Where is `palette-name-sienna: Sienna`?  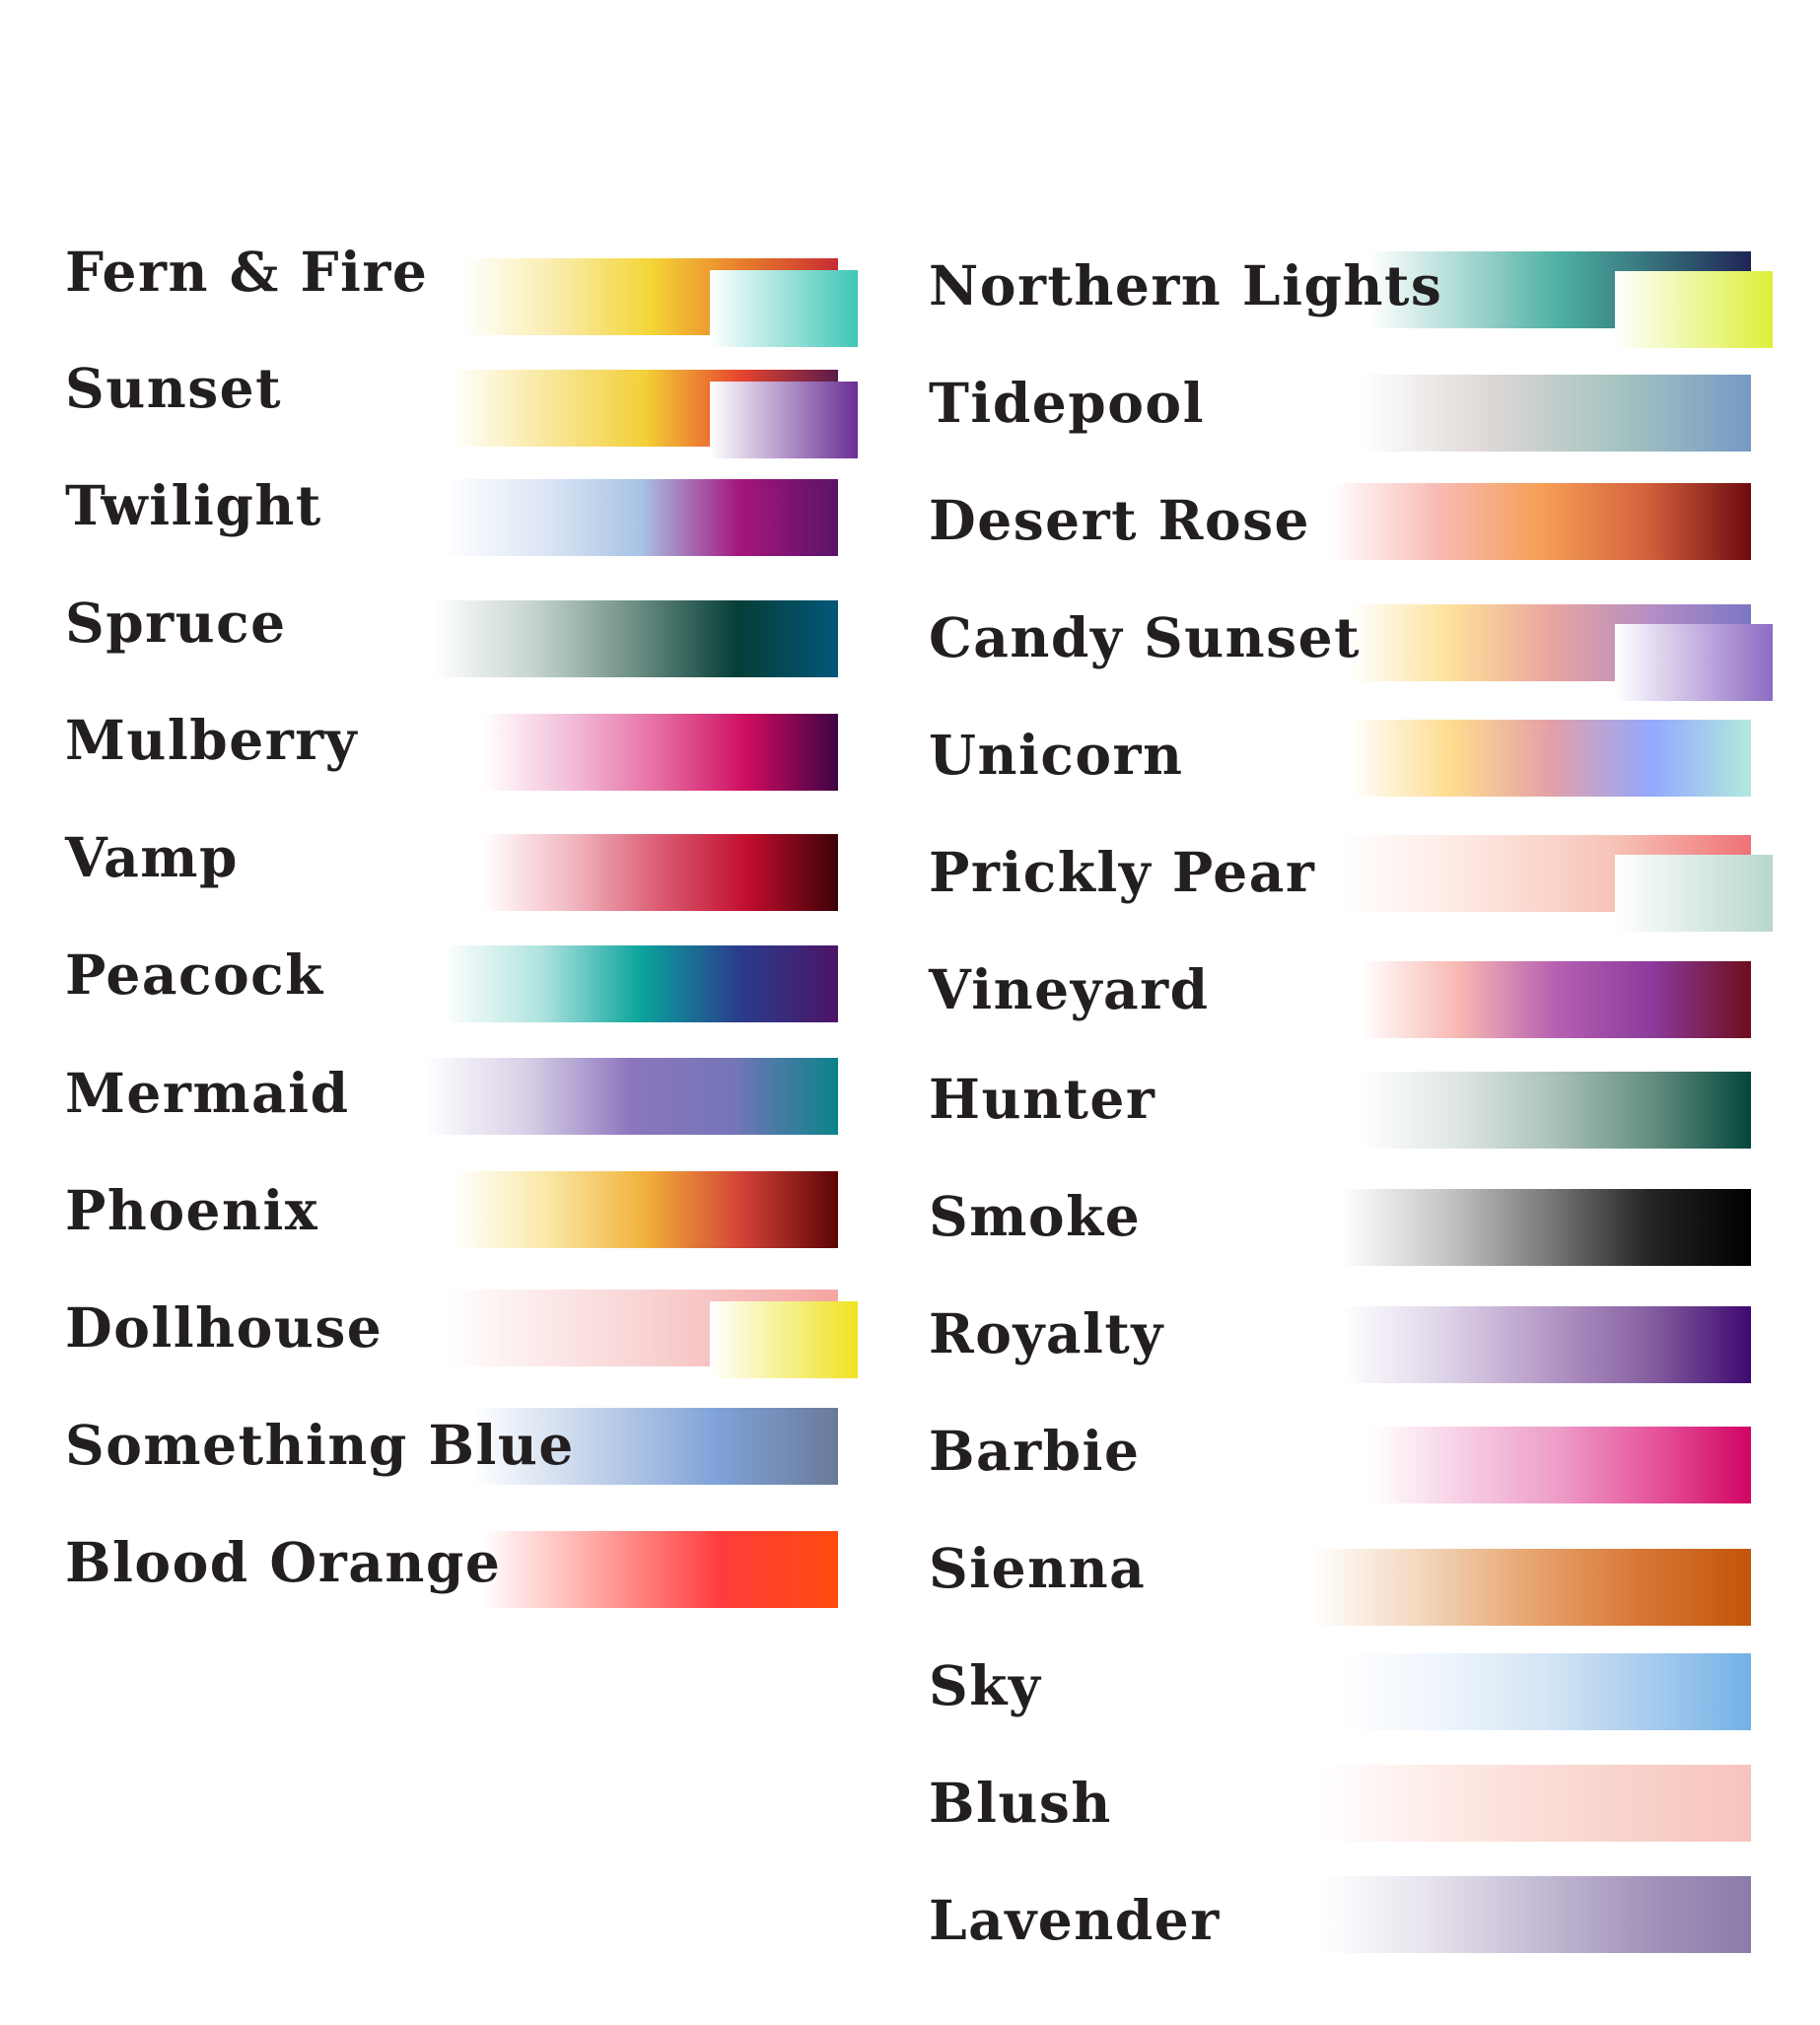
palette-name-sienna: Sienna is located at coordinates (1038, 1568).